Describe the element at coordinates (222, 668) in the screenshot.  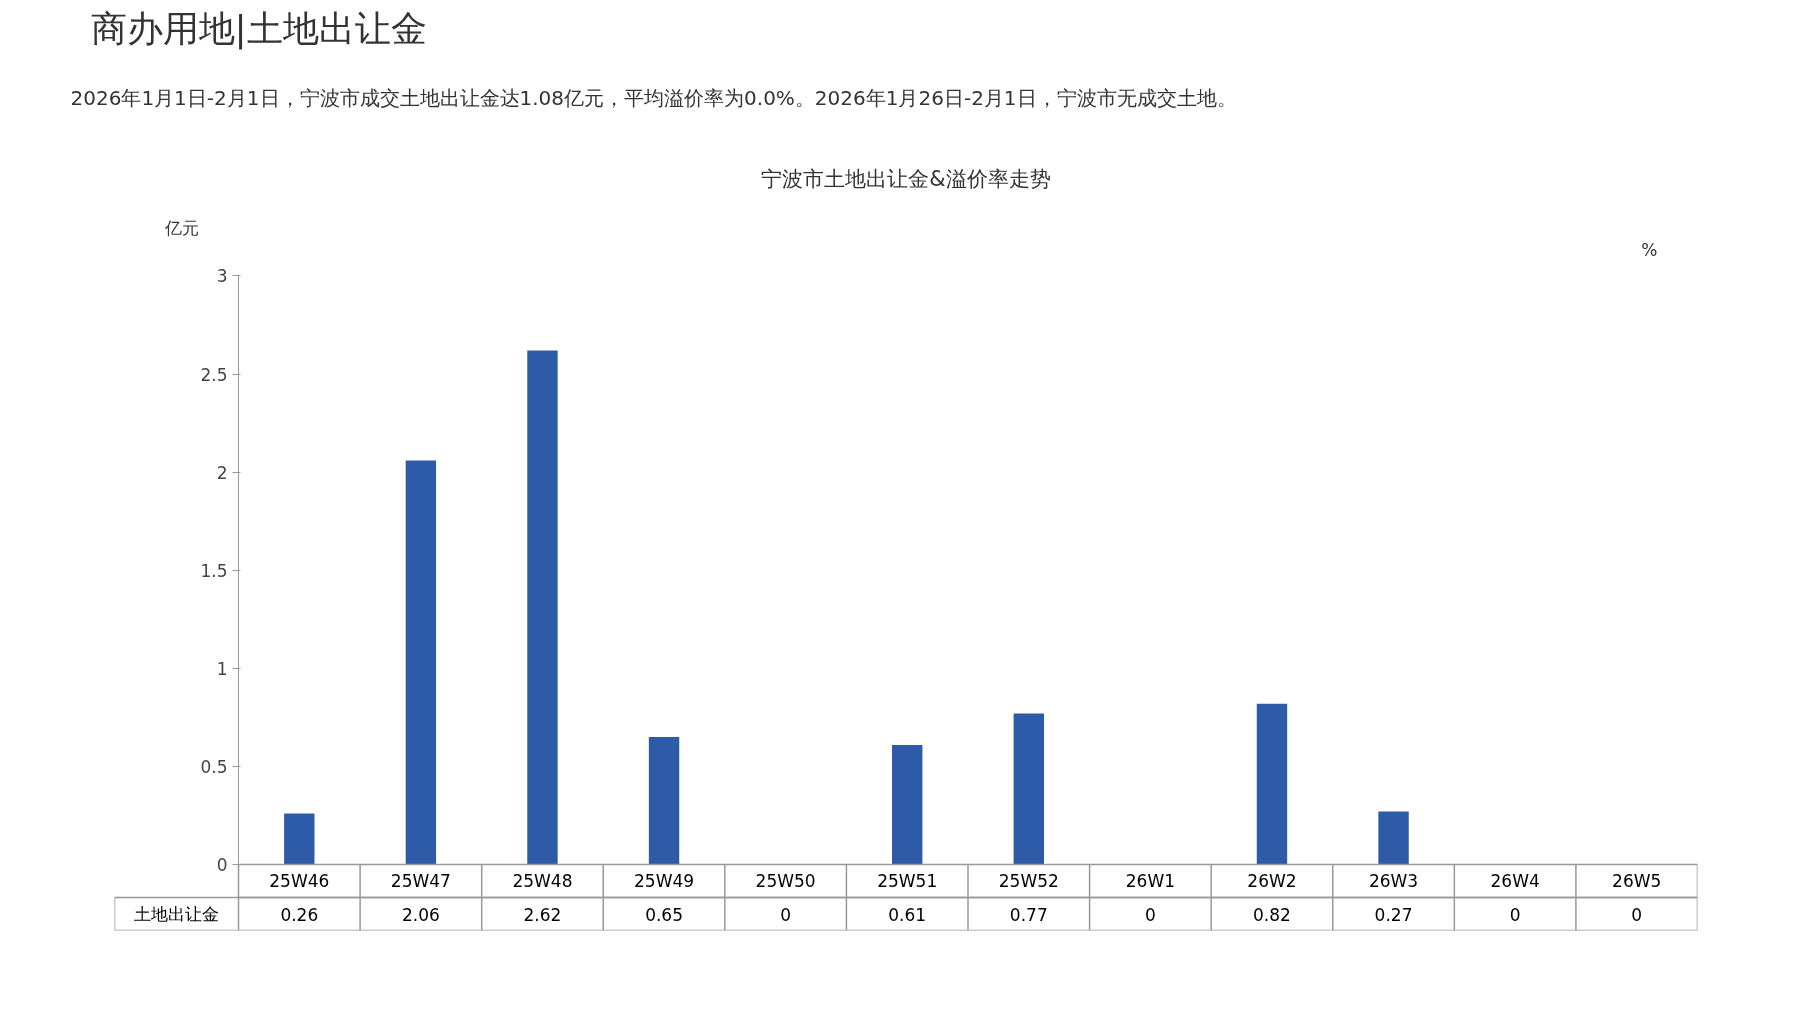
I see `y-tick-label: 1` at that location.